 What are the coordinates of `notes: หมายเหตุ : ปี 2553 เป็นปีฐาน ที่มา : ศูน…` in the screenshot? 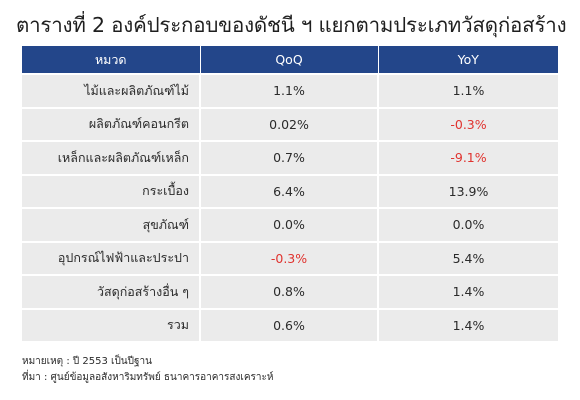 It's located at (147, 370).